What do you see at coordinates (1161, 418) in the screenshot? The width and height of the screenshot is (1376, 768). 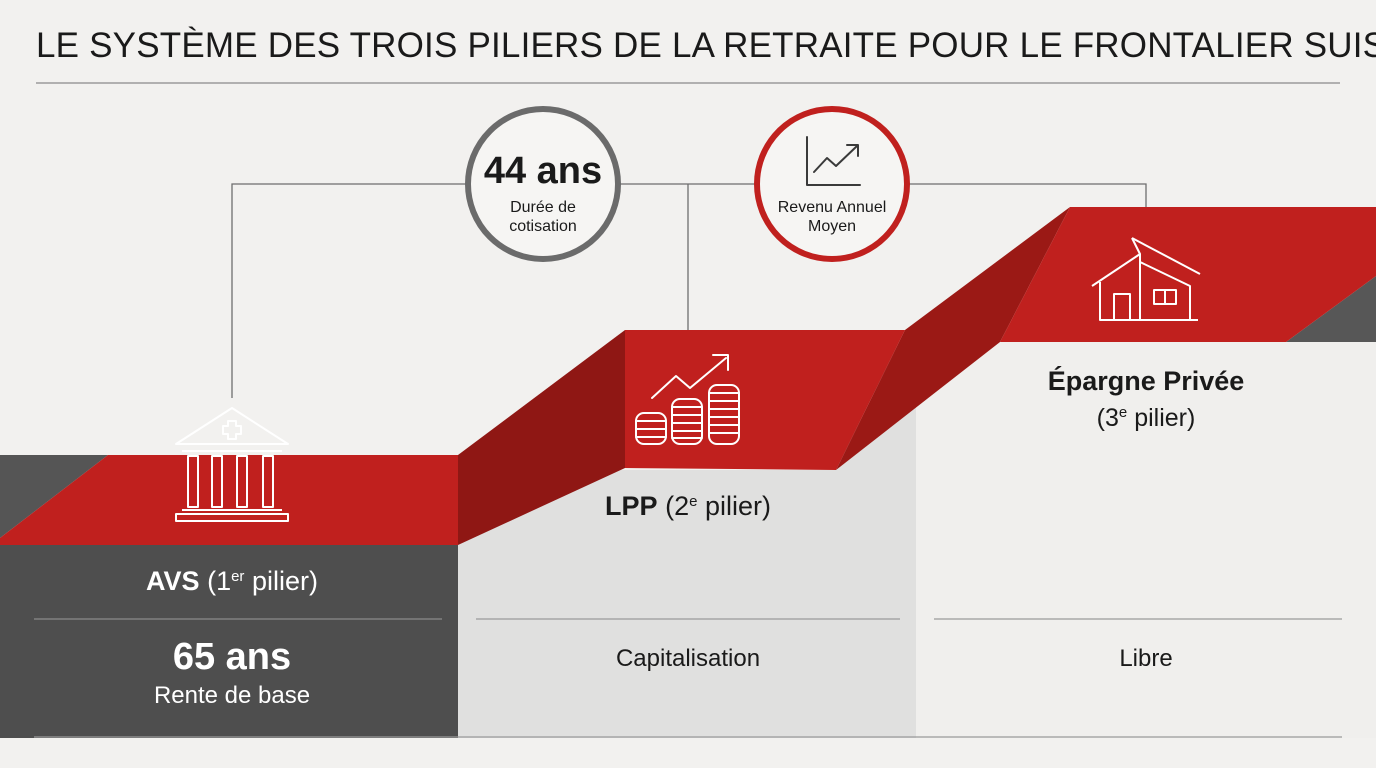 I see `epargne-qualifier-close: pilier)` at bounding box center [1161, 418].